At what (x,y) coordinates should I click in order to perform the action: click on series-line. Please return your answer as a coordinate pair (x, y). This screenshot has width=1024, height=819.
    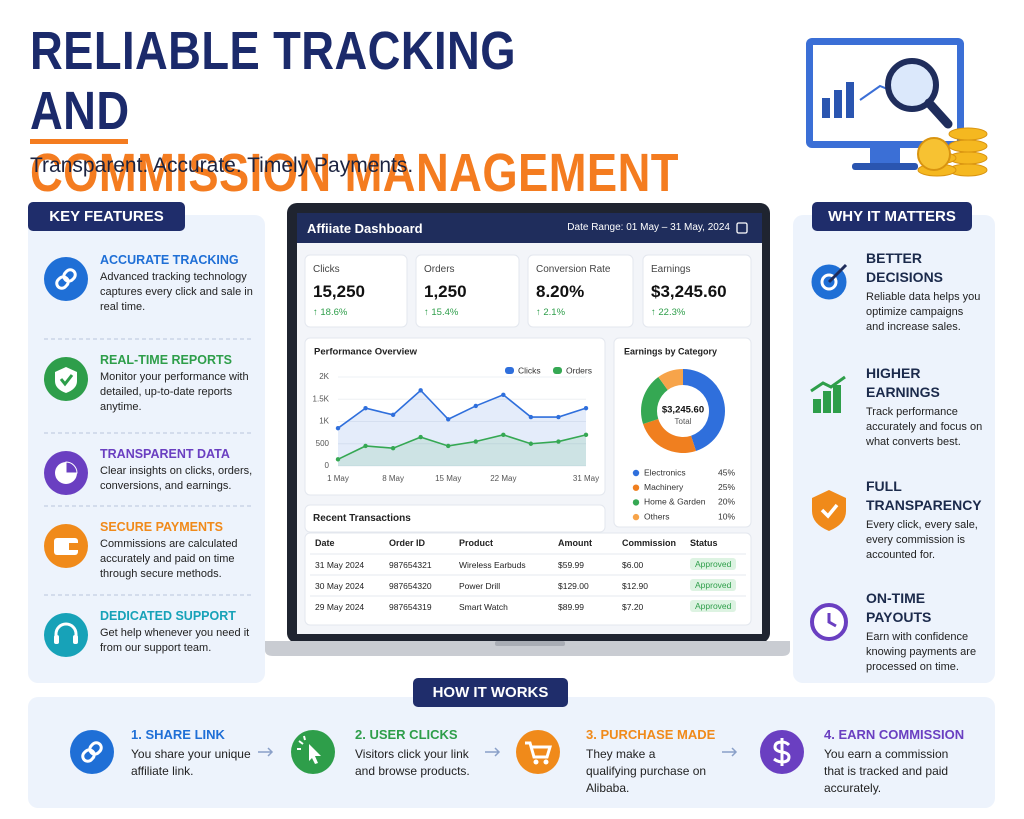
    Looking at the image, I should click on (462, 447).